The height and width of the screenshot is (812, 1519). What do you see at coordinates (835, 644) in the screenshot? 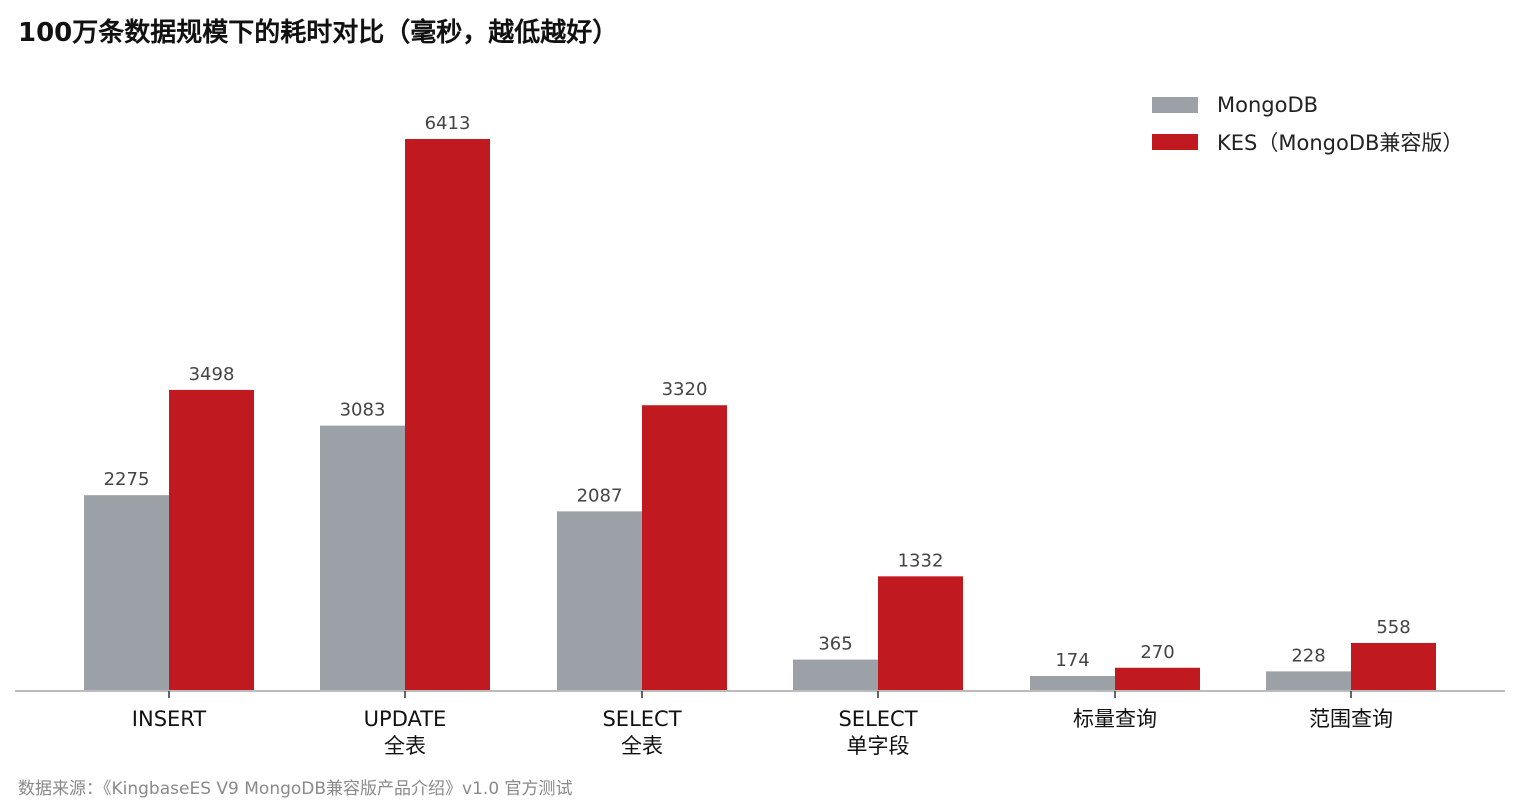
I see `value-label-mongodb-3: 365` at bounding box center [835, 644].